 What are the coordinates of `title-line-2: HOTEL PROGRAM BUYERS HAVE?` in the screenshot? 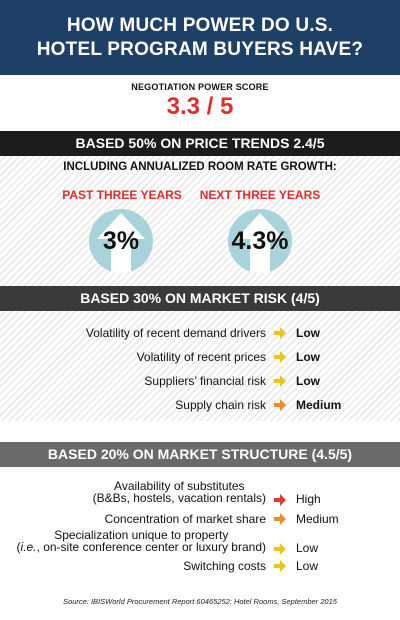 It's located at (200, 49).